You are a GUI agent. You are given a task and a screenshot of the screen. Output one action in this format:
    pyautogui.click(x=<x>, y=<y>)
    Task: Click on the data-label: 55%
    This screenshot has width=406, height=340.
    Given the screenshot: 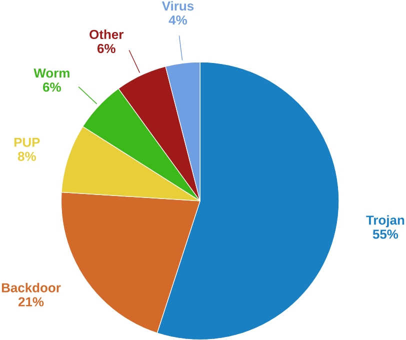 What is the action you would take?
    pyautogui.click(x=385, y=234)
    